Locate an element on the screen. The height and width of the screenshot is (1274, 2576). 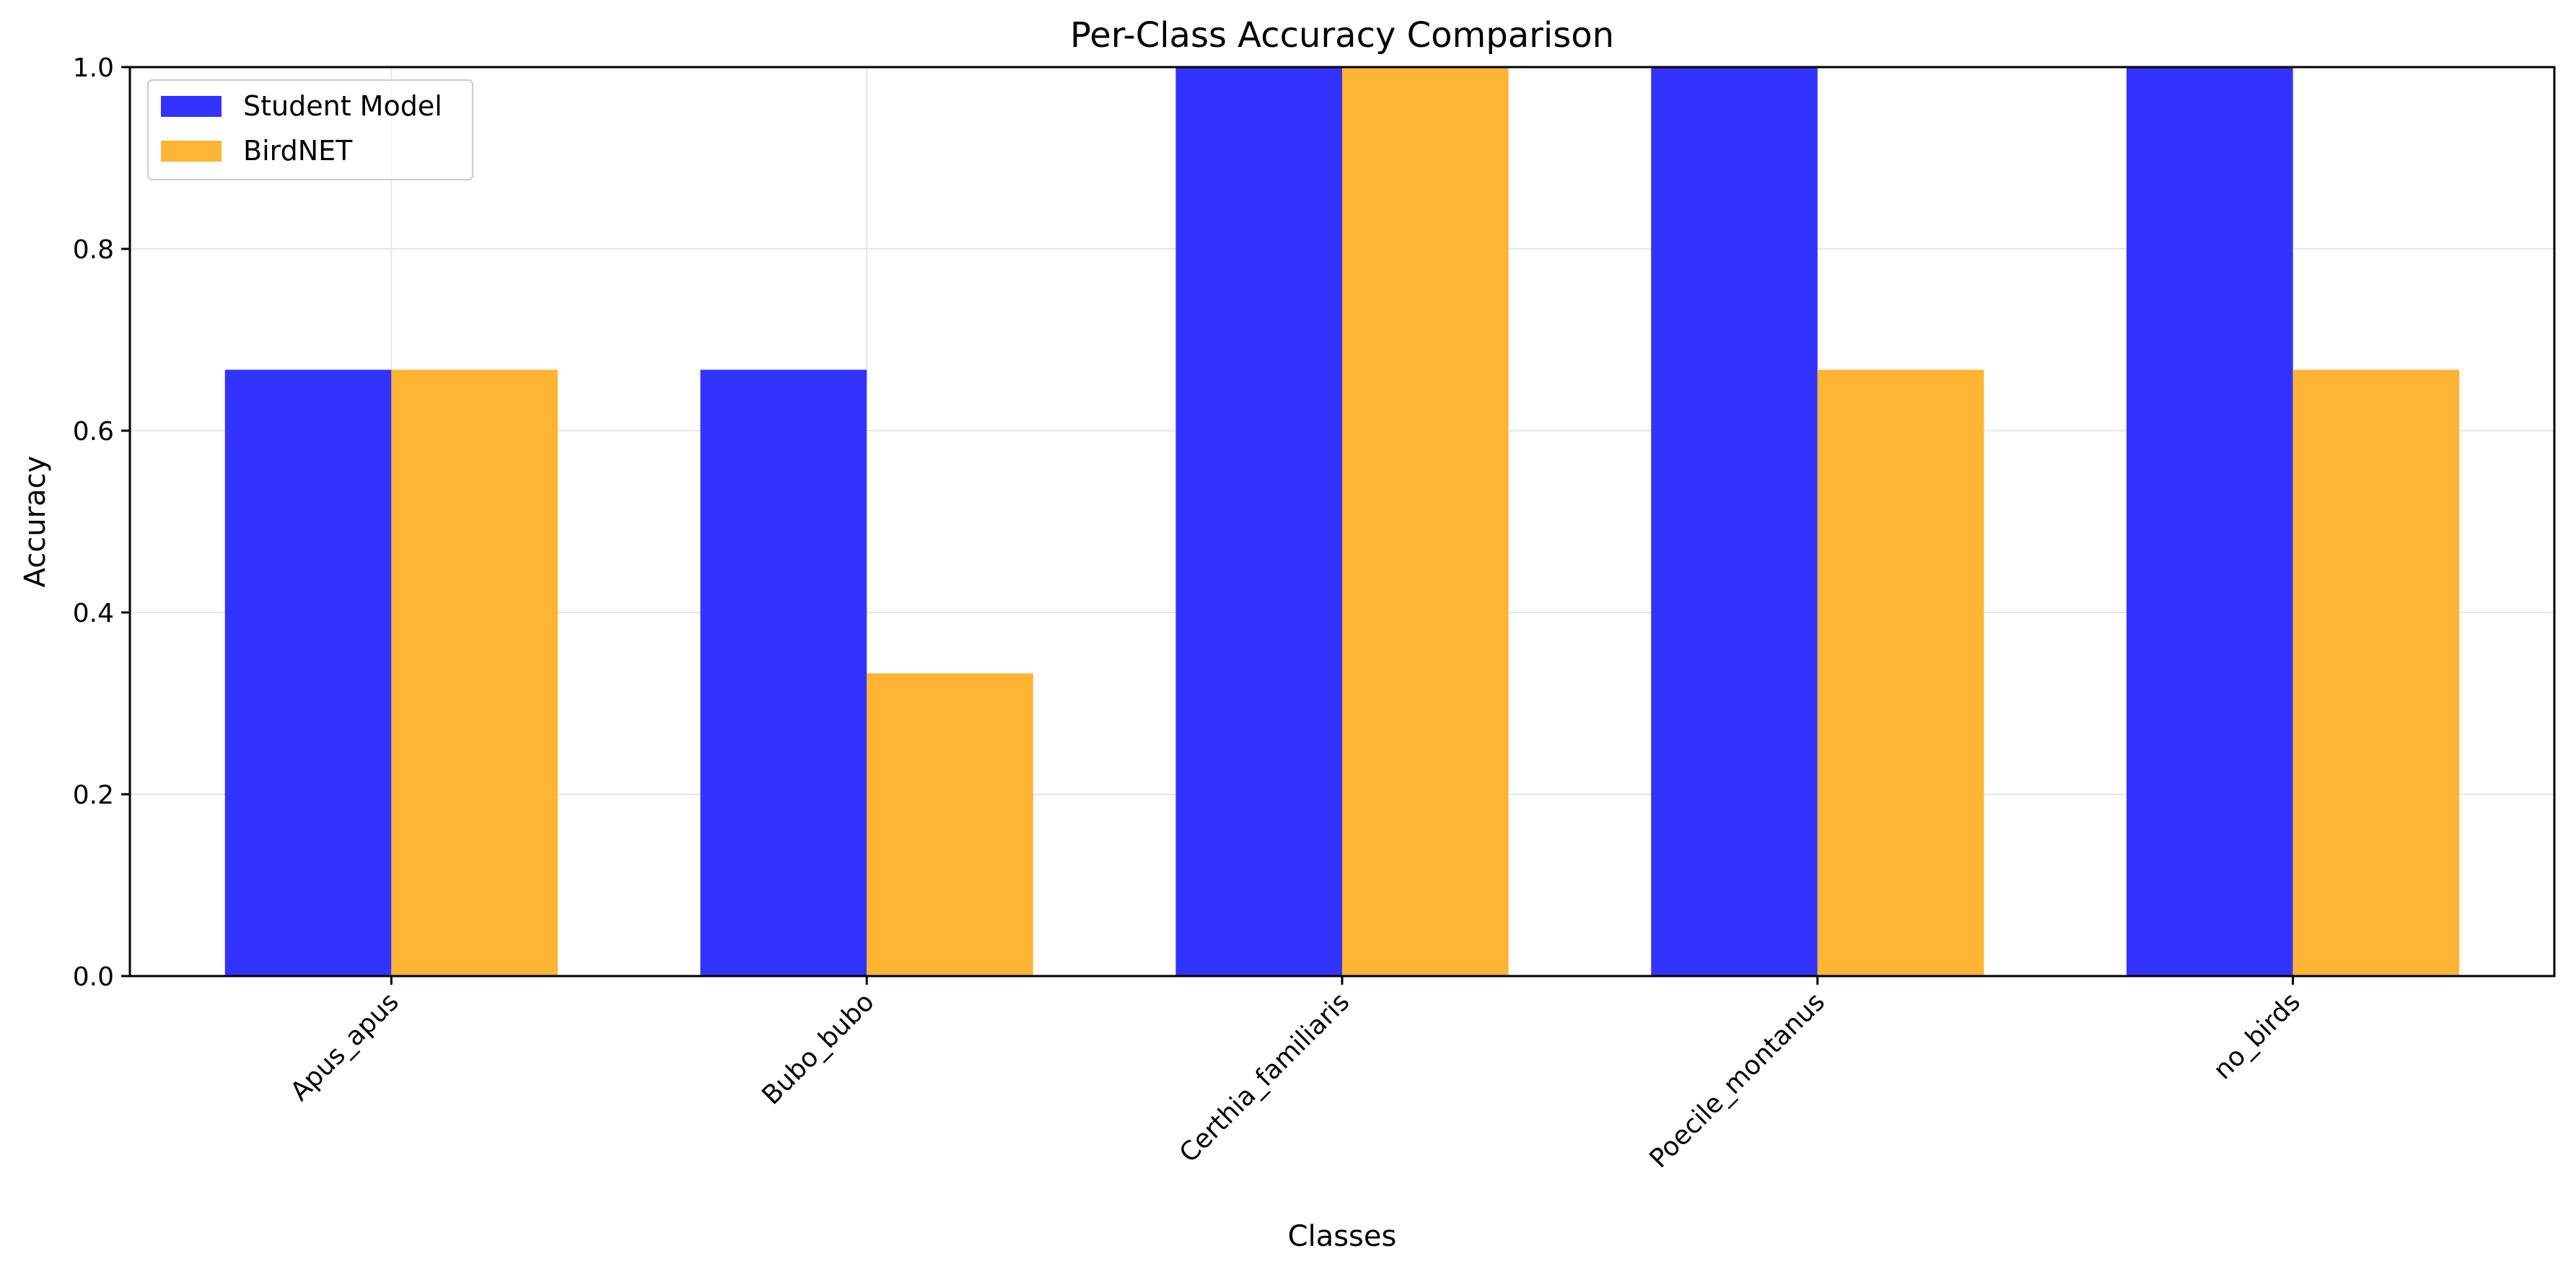
bar-birdnet-no_birds is located at coordinates (2376, 673).